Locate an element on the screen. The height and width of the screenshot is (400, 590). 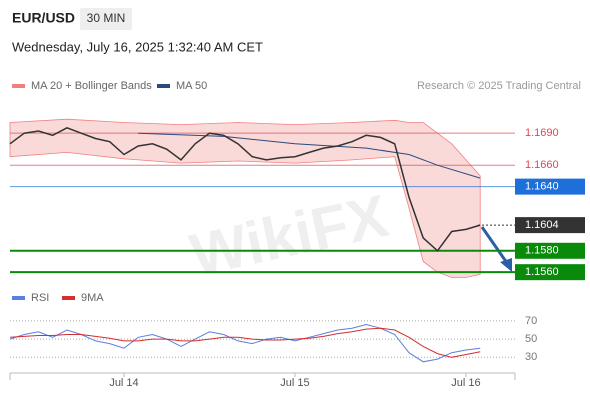
ma-line is located at coordinates (309, 155).